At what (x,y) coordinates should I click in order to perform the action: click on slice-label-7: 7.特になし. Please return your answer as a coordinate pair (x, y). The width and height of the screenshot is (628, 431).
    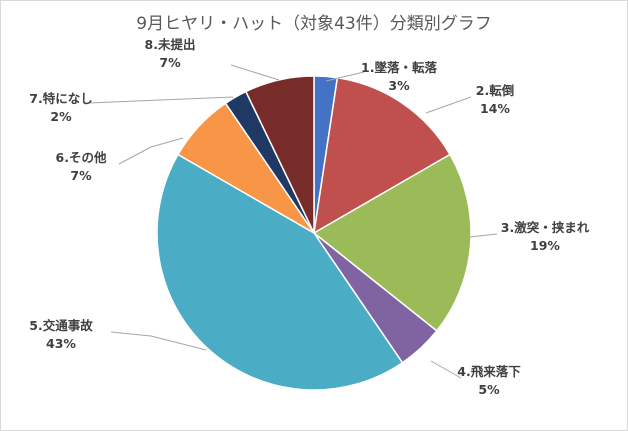
    Looking at the image, I should click on (60, 98).